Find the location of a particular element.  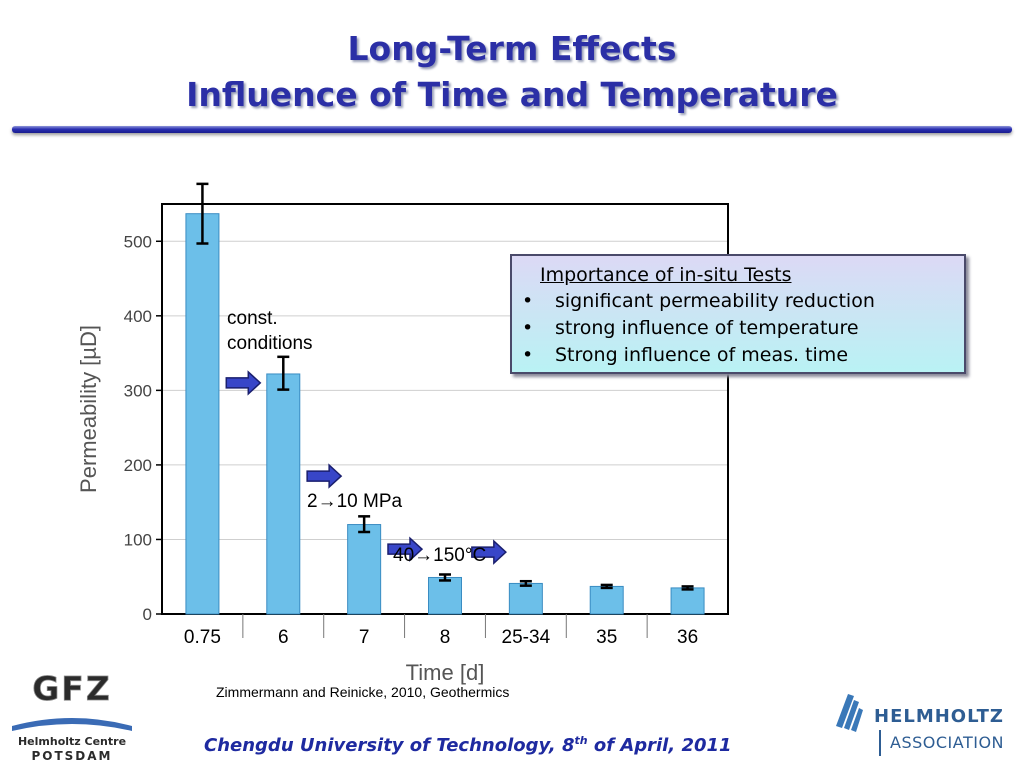

x-category-label: 8 is located at coordinates (445, 637).